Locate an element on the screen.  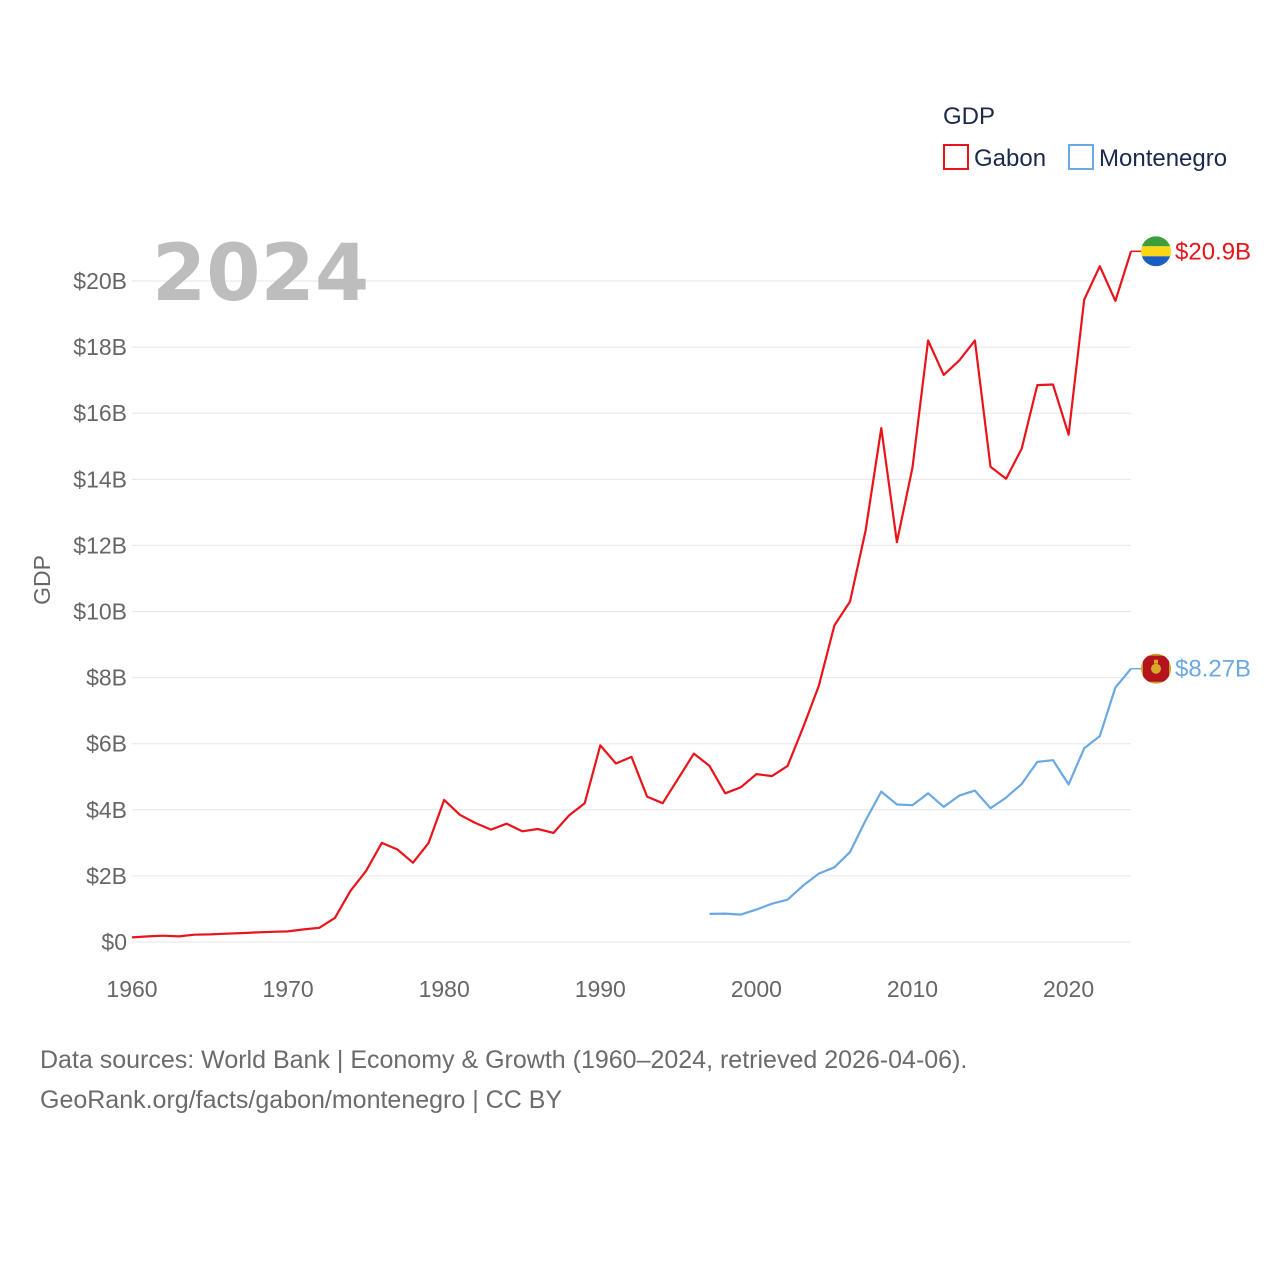
legend-label-montenegro: Montenegro is located at coordinates (1163, 158).